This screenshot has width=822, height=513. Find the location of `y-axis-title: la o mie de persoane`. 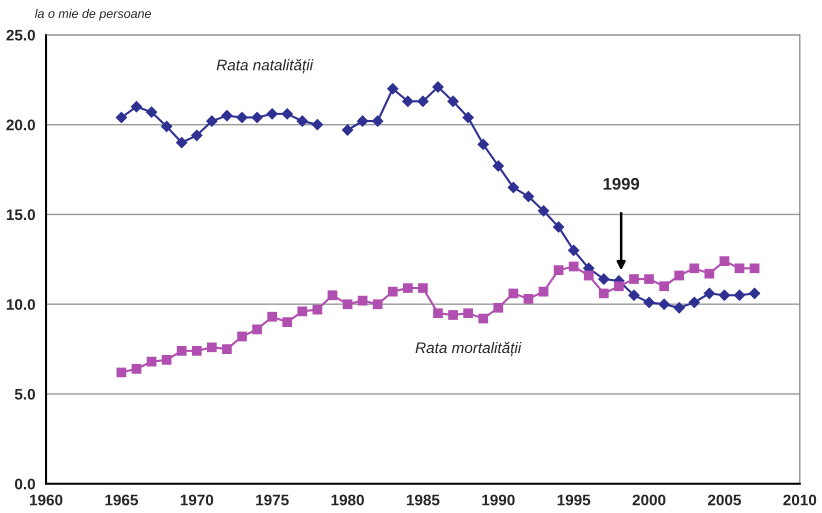

y-axis-title: la o mie de persoane is located at coordinates (93, 14).